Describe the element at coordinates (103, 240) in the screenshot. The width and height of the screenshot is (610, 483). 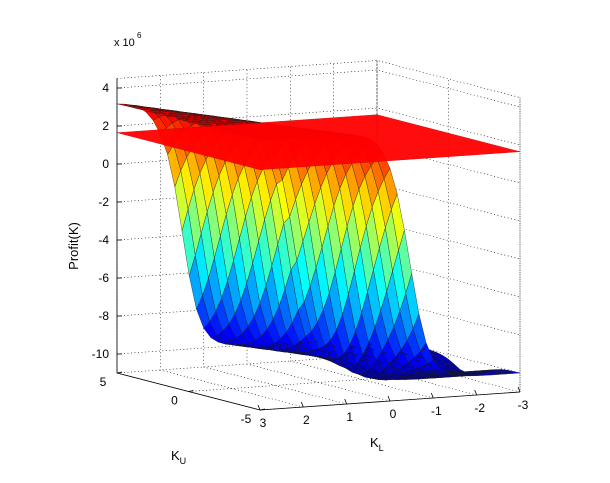
I see `z-tick-label-4: -4` at that location.